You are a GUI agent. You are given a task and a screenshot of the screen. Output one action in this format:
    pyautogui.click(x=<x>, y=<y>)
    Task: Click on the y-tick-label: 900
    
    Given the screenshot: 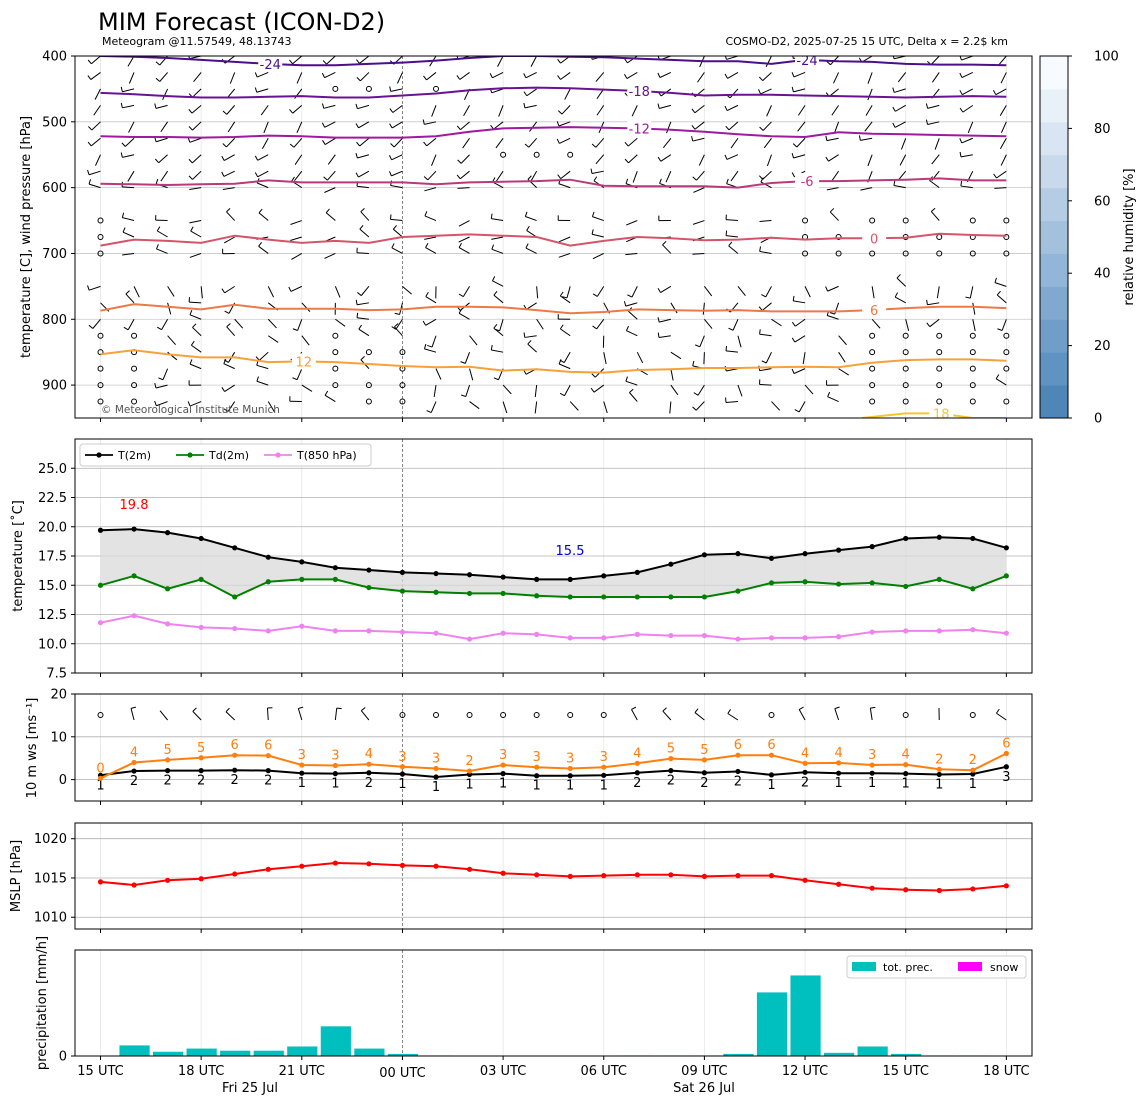 What is the action you would take?
    pyautogui.click(x=54, y=386)
    